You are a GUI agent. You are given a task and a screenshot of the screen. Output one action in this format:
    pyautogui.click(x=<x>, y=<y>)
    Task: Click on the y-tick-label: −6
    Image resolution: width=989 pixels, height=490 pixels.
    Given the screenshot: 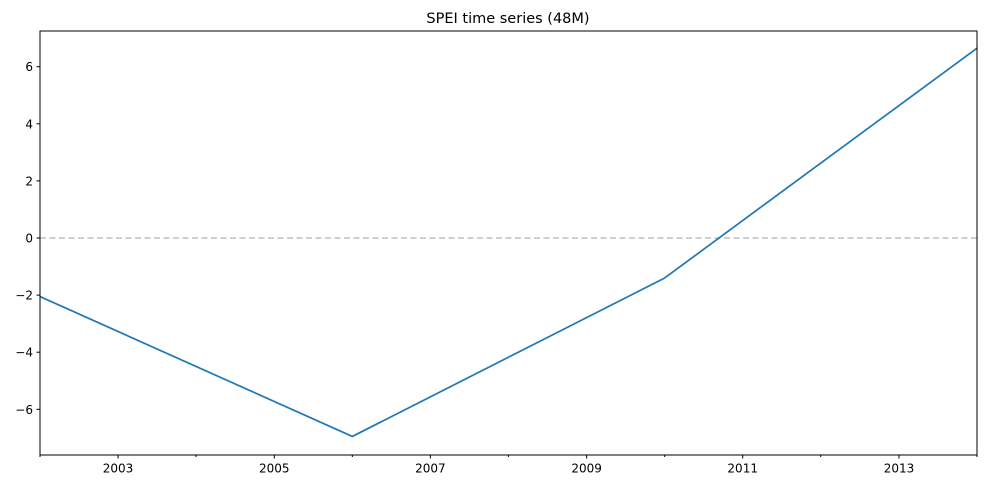 What is the action you would take?
    pyautogui.click(x=24, y=410)
    